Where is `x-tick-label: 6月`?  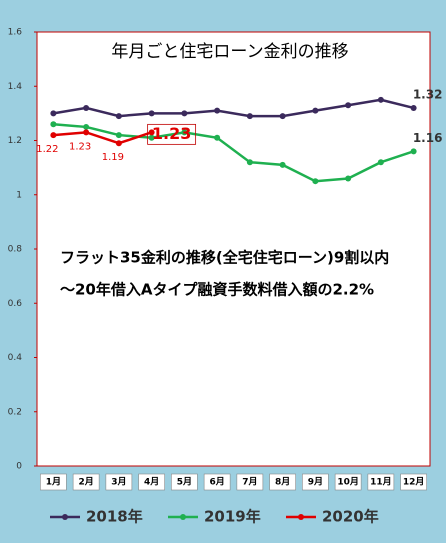 x-tick-label: 6月 is located at coordinates (216, 482).